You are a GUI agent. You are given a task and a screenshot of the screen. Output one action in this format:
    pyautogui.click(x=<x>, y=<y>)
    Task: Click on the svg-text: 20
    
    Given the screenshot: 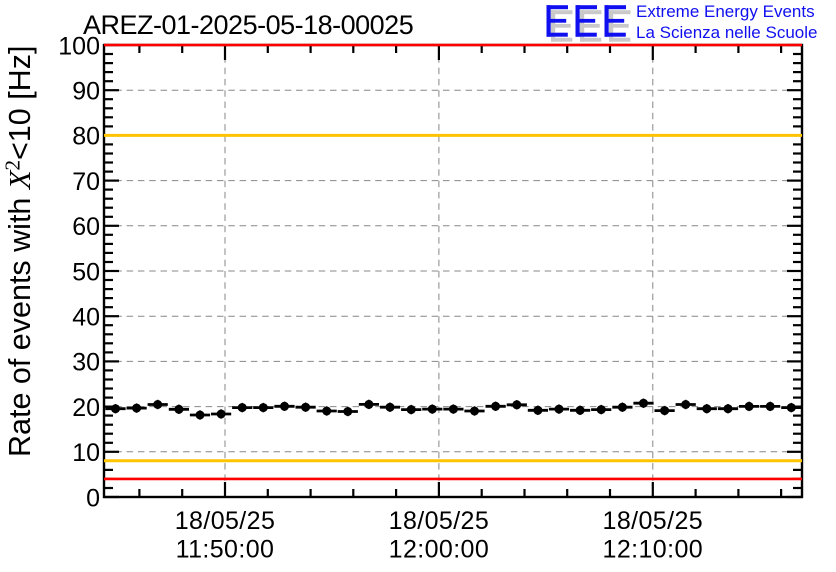 What is the action you would take?
    pyautogui.click(x=86, y=408)
    